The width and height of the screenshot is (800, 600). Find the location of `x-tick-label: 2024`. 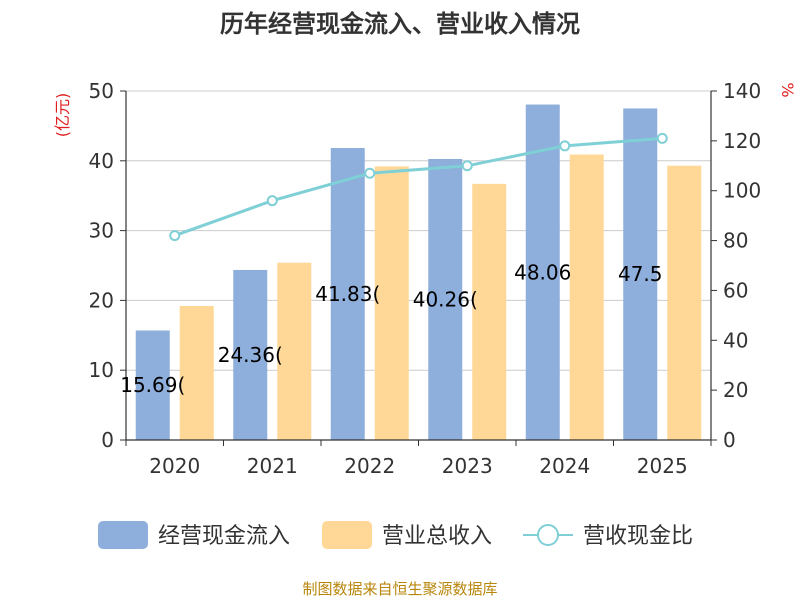

x-tick-label: 2024 is located at coordinates (564, 466).